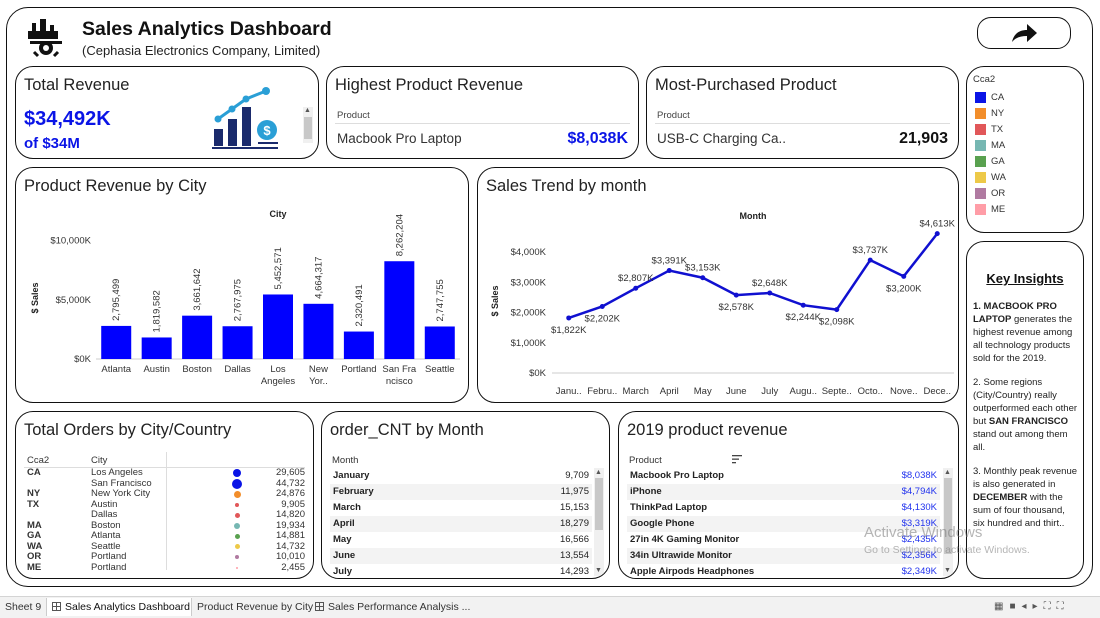  Describe the element at coordinates (990, 97) in the screenshot. I see `legend-item: CA` at that location.